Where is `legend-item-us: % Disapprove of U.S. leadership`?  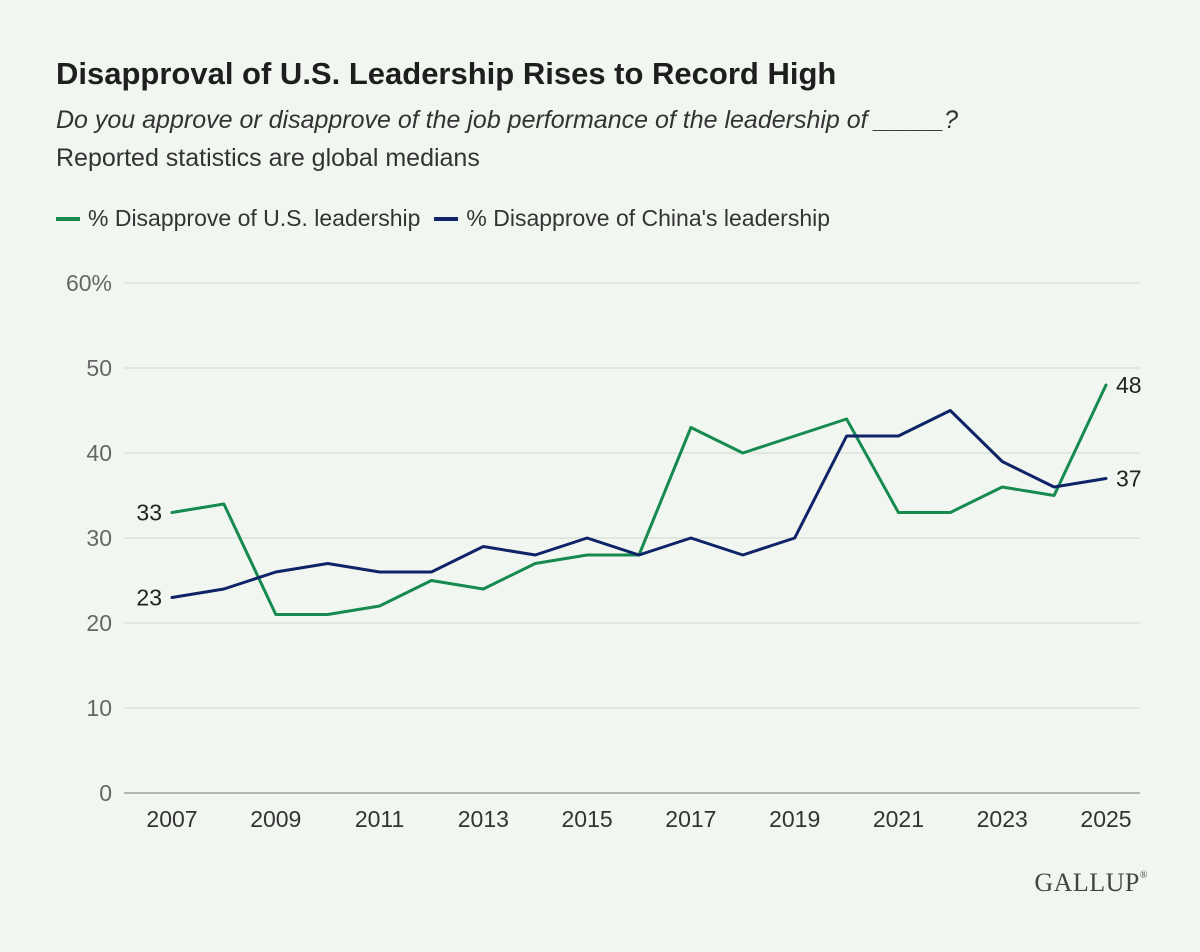 legend-item-us: % Disapprove of U.S. leadership is located at coordinates (238, 218).